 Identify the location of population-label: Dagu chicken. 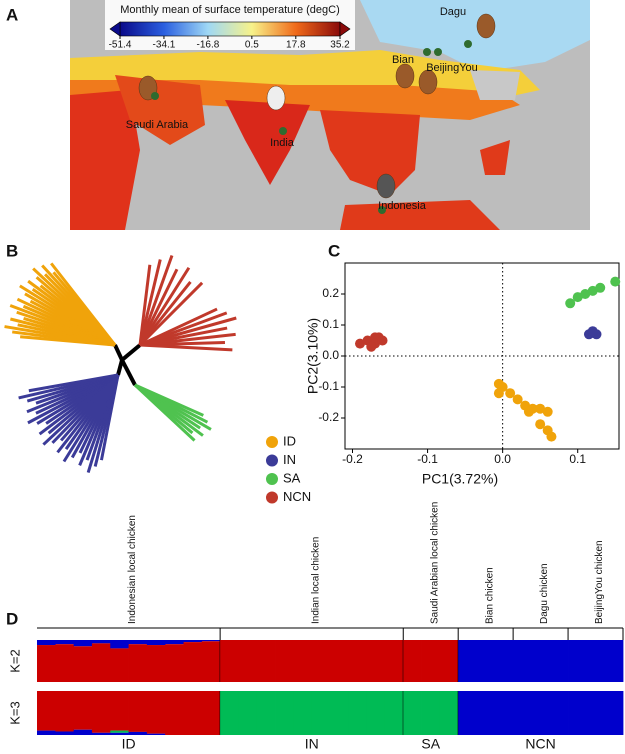
(544, 593).